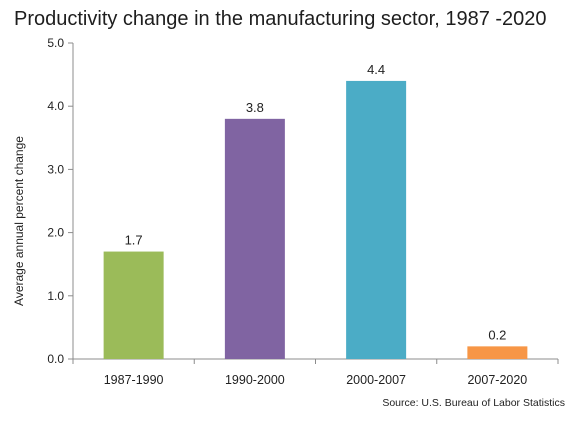 Image resolution: width=587 pixels, height=422 pixels. What do you see at coordinates (134, 380) in the screenshot?
I see `x-tick-label: 1987-1990` at bounding box center [134, 380].